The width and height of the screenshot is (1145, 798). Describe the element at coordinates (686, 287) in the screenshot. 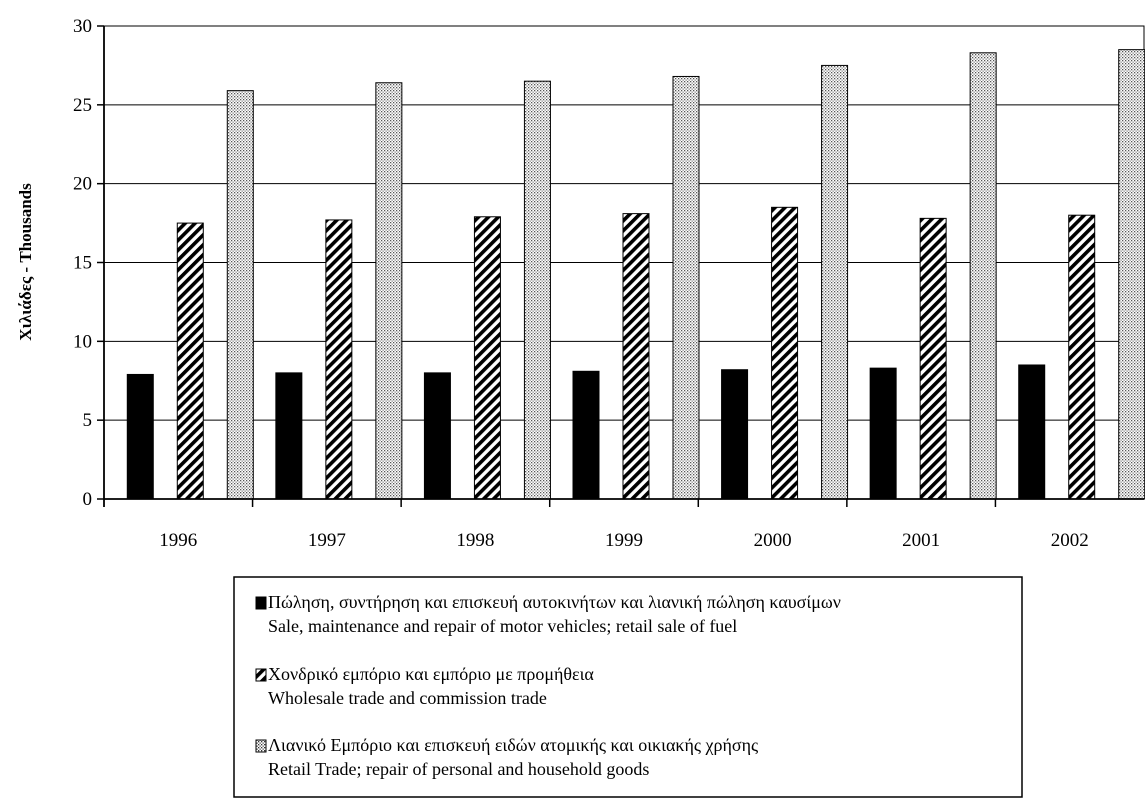

I see `bar-s2-1999` at that location.